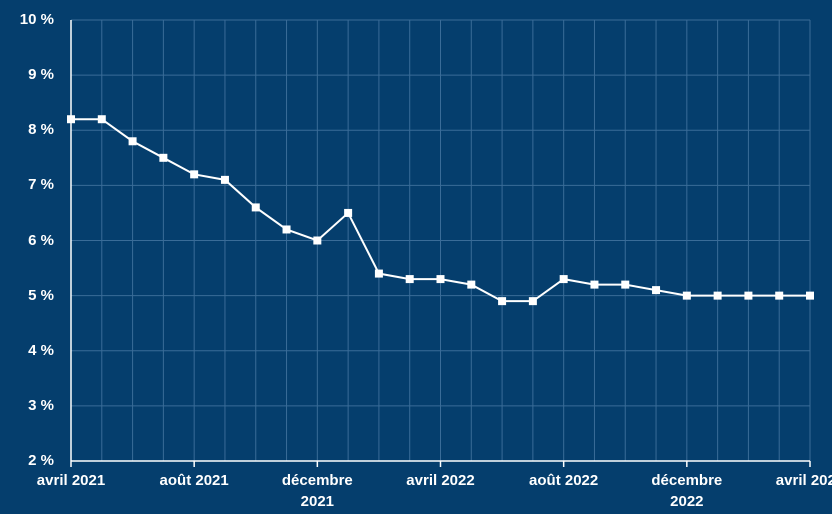 The image size is (832, 514). What do you see at coordinates (564, 480) in the screenshot?
I see `x-tick-label: août 2022` at bounding box center [564, 480].